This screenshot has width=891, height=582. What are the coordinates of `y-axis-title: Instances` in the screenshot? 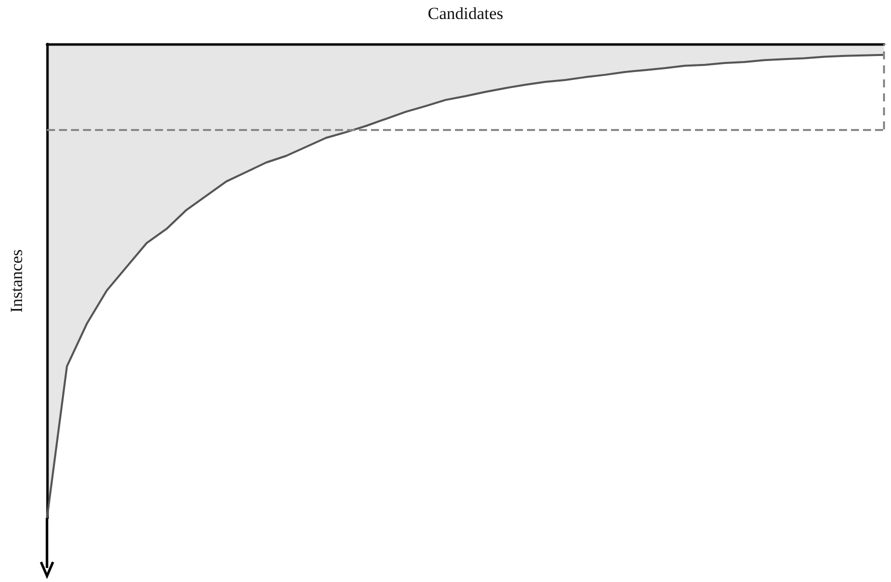 It's located at (16, 281).